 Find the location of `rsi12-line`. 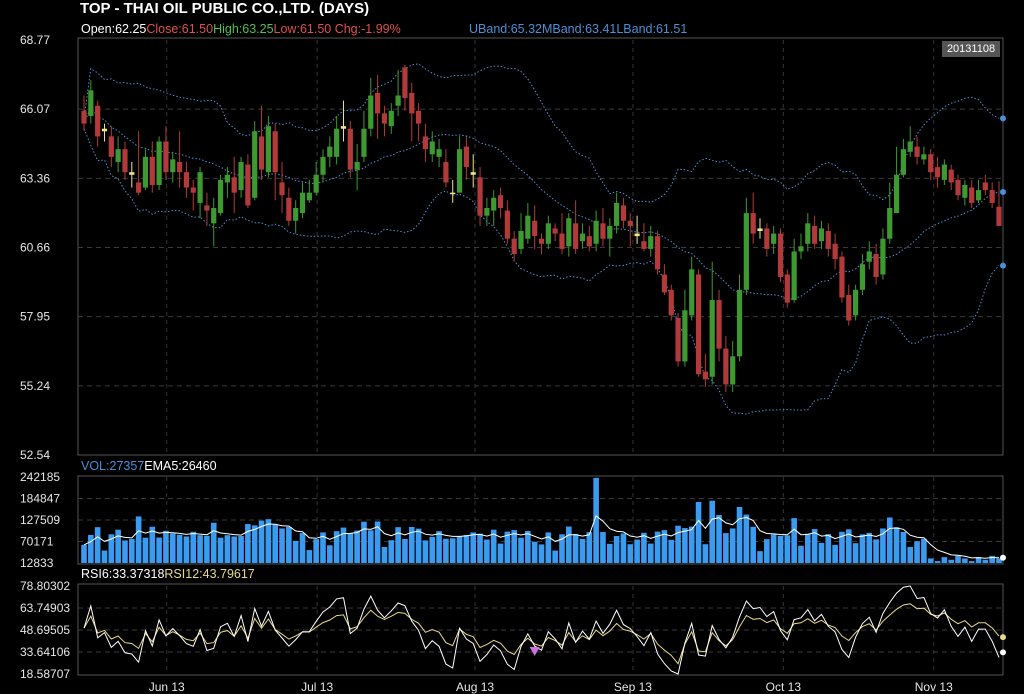

rsi12-line is located at coordinates (541, 634).